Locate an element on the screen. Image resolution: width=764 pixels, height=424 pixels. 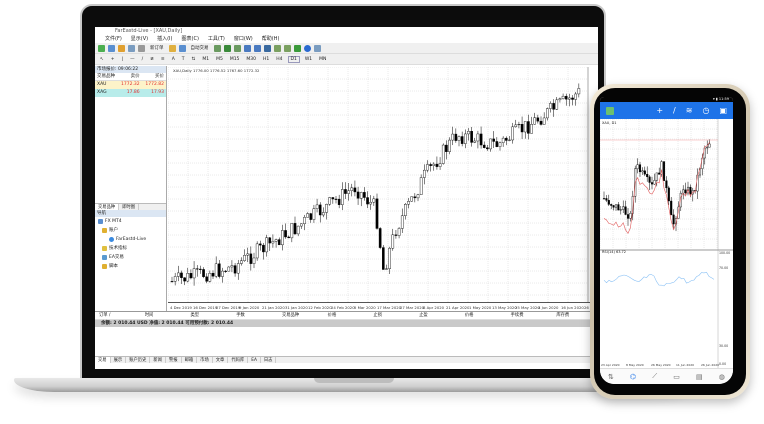
nav-indicators: 技术指标 is located at coordinates (130, 248).